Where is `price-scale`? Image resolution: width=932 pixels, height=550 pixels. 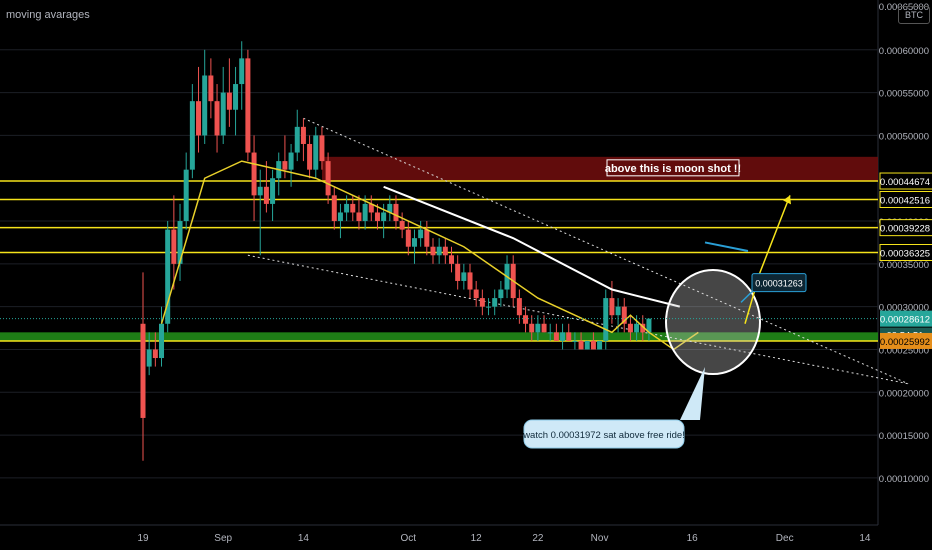
price-scale is located at coordinates (905, 275).